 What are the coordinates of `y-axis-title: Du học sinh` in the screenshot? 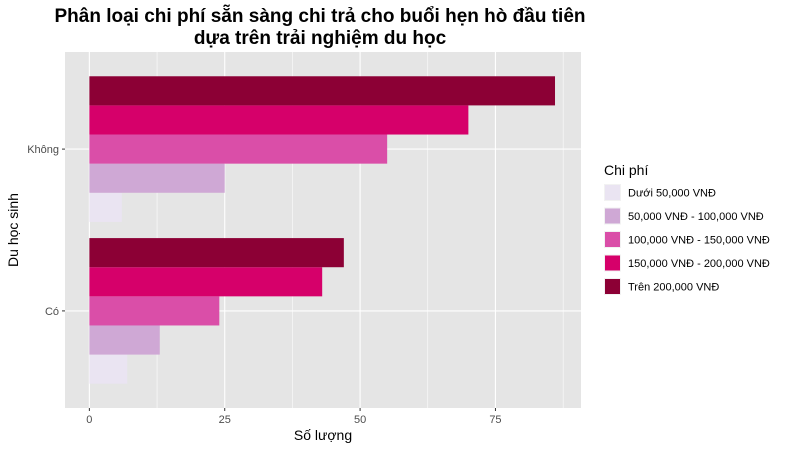 It's located at (13, 230).